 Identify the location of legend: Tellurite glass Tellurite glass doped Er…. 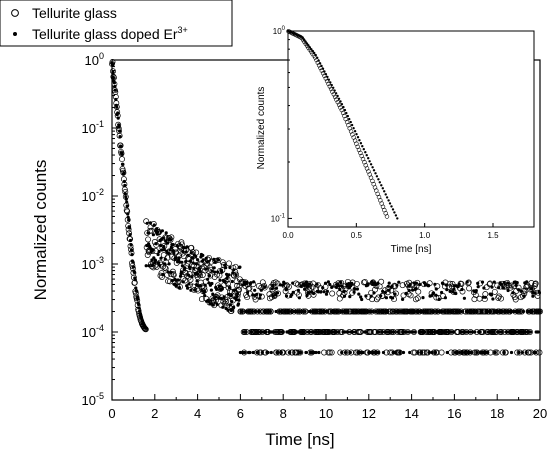
(116, 23).